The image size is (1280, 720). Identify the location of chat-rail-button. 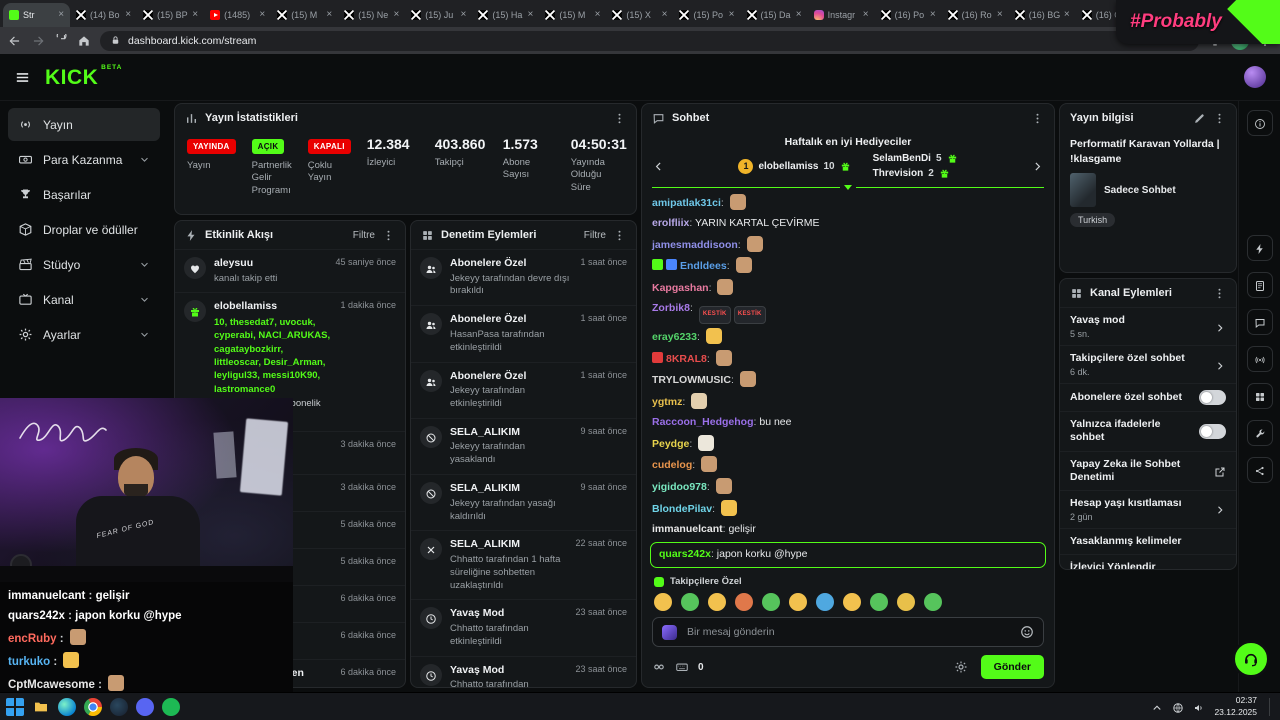
(1259, 322).